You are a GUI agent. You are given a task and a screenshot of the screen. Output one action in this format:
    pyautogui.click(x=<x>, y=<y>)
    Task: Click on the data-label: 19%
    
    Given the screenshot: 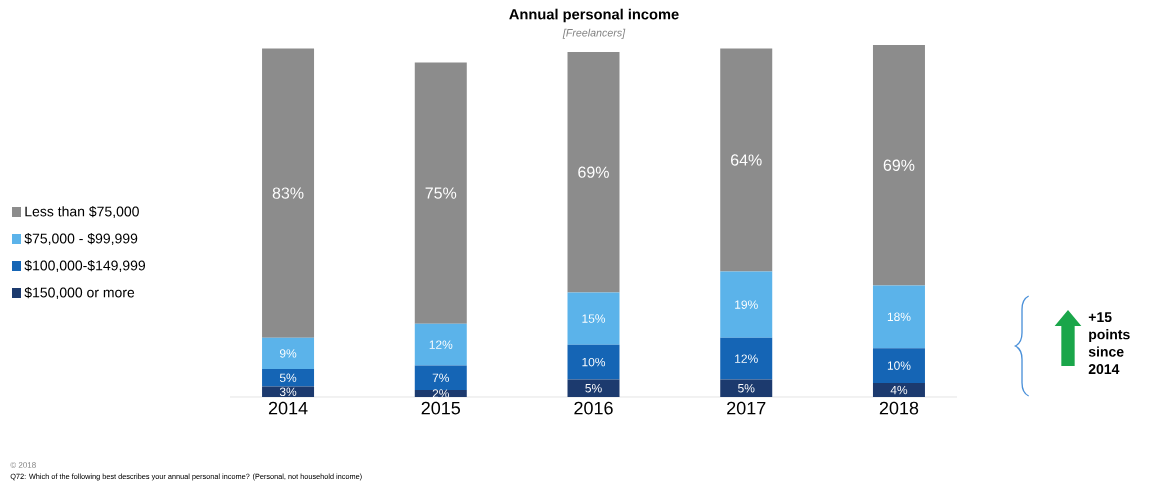 What is the action you would take?
    pyautogui.click(x=746, y=304)
    